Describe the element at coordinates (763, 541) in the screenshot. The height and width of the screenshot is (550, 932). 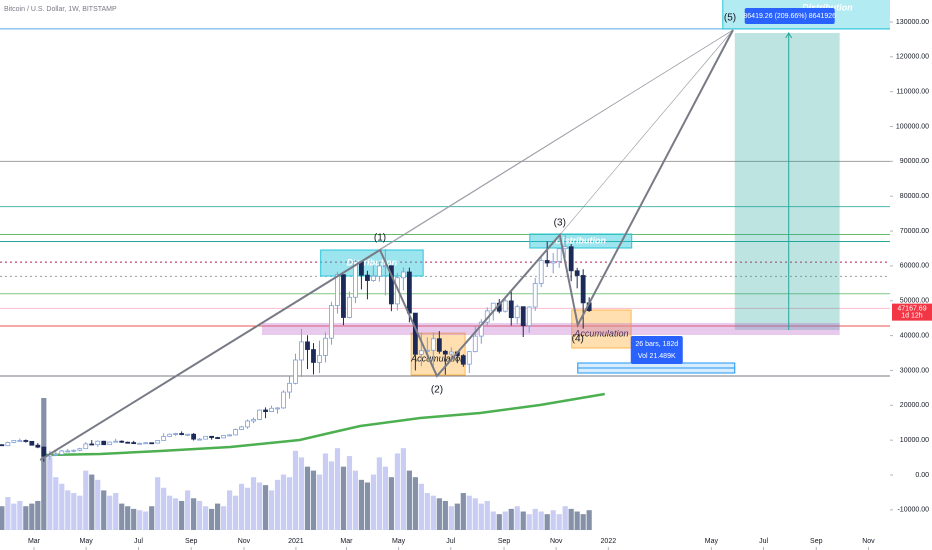
I see `x-tick-label: Jul` at that location.